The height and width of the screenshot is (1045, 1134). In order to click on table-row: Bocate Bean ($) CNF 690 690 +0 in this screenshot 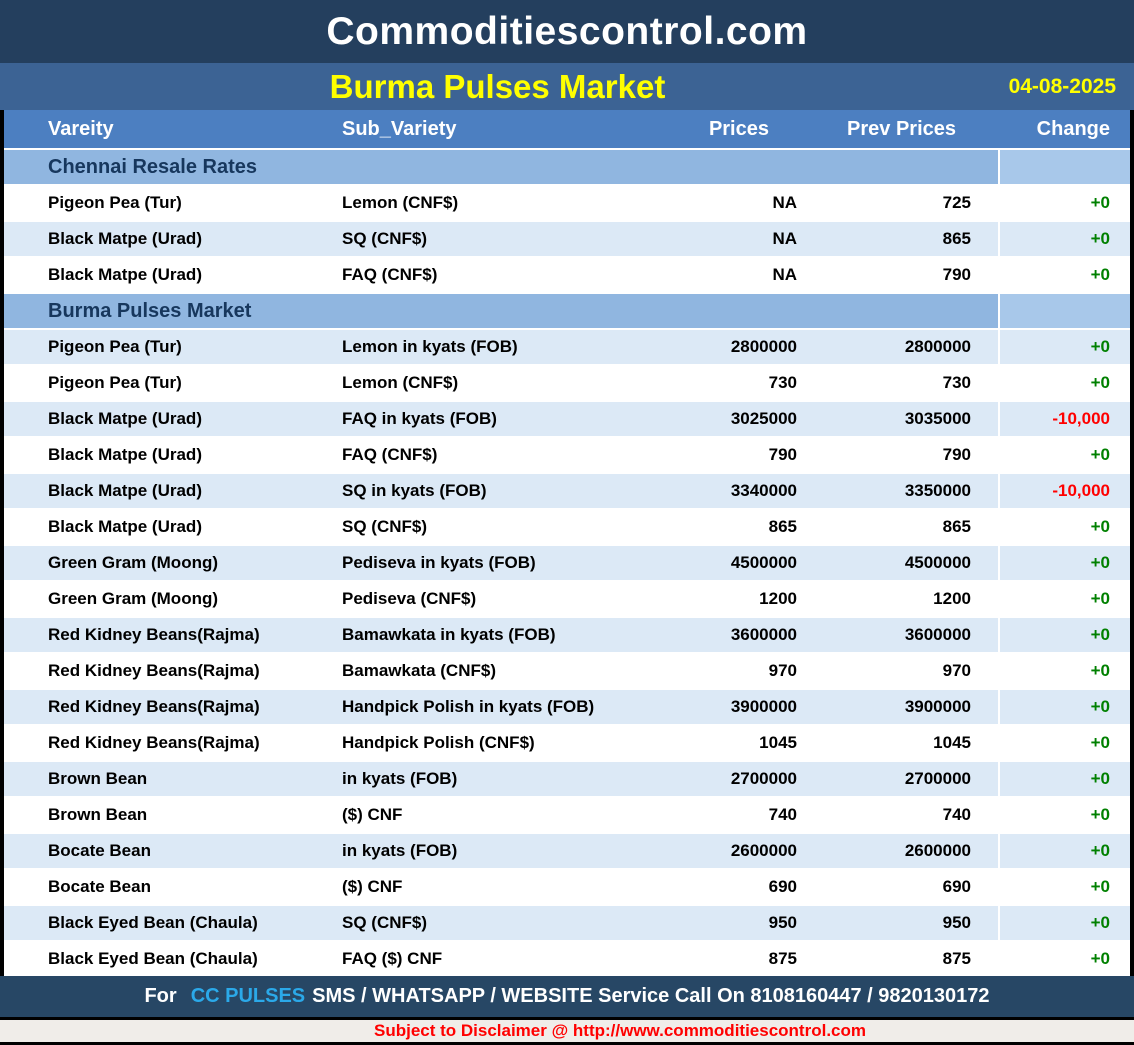, I will do `click(567, 886)`.